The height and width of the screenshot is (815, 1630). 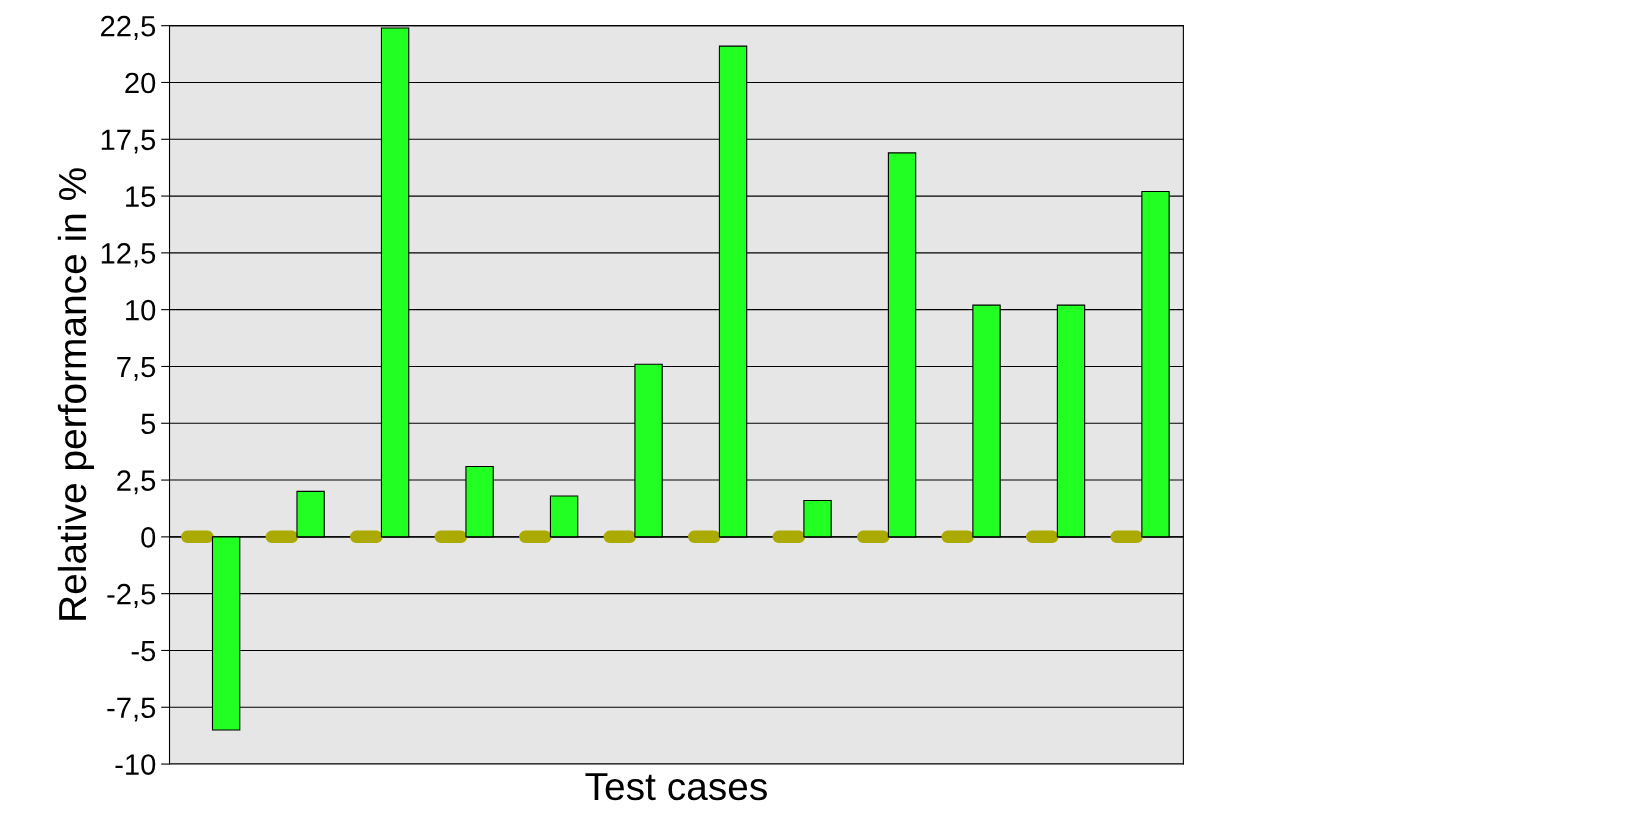 What do you see at coordinates (128, 27) in the screenshot?
I see `y-tick-label: 22,5` at bounding box center [128, 27].